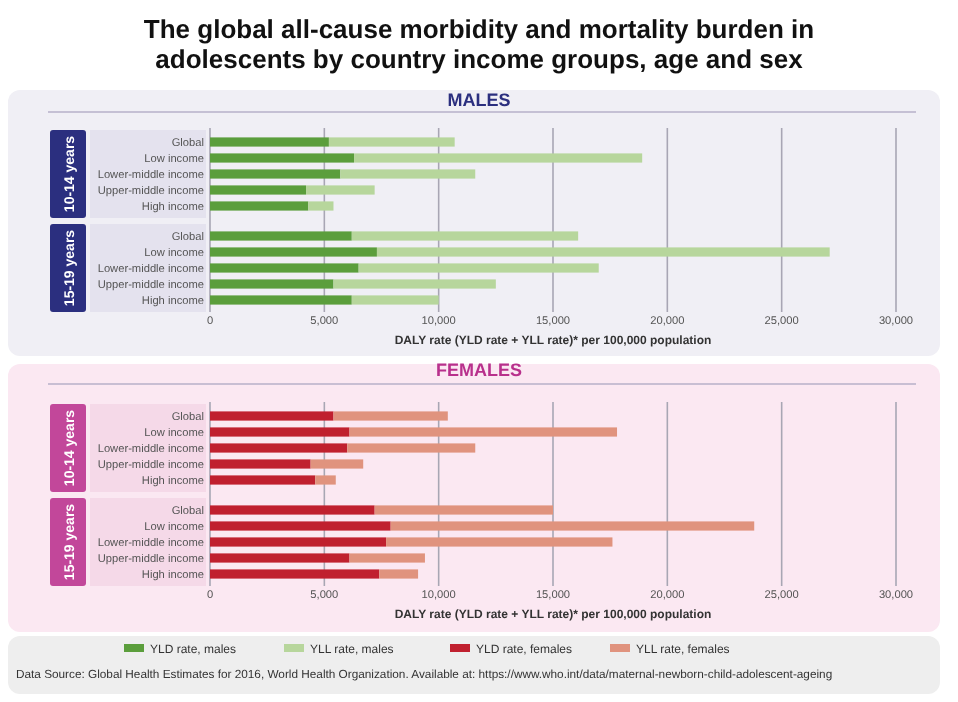 Image resolution: width=958 pixels, height=702 pixels. Describe the element at coordinates (479, 100) in the screenshot. I see `chart-subtitle: MALES` at that location.